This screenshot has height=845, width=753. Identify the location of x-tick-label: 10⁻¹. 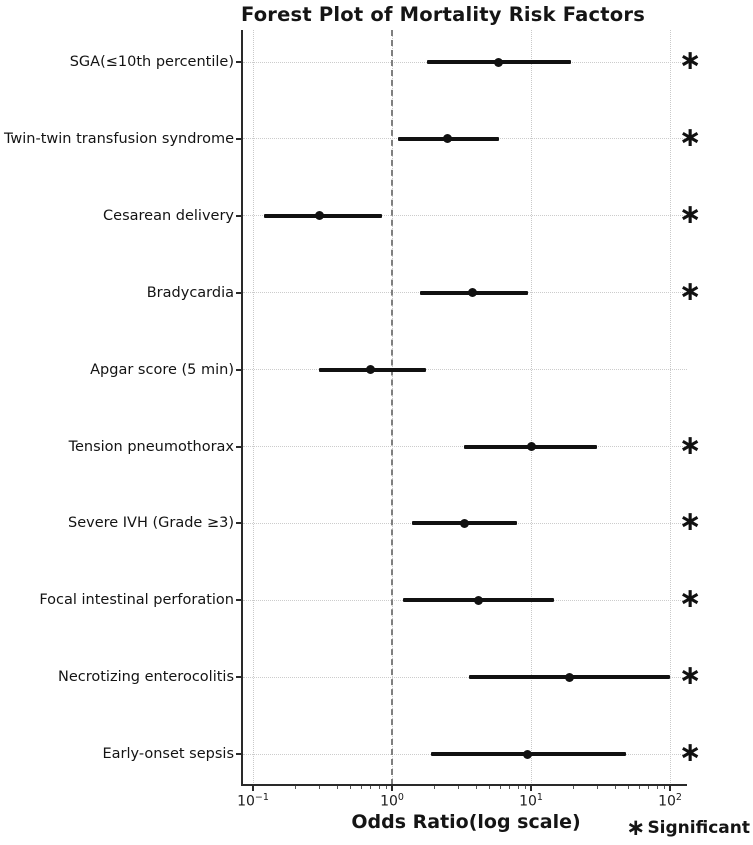
(253, 801).